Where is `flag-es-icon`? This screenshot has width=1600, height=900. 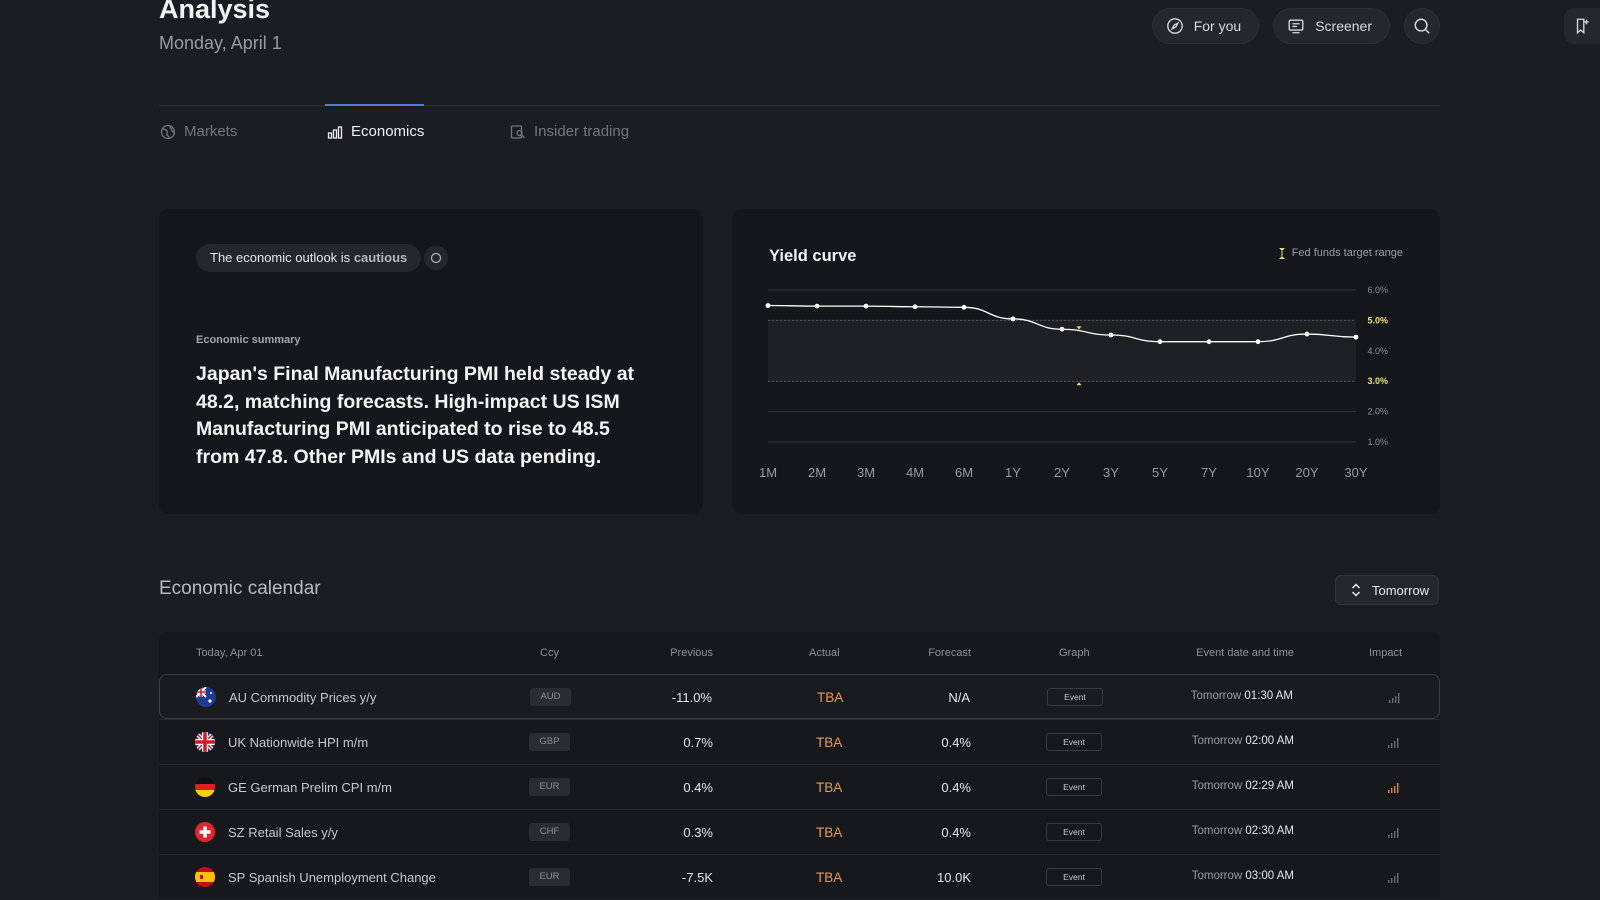 flag-es-icon is located at coordinates (205, 877).